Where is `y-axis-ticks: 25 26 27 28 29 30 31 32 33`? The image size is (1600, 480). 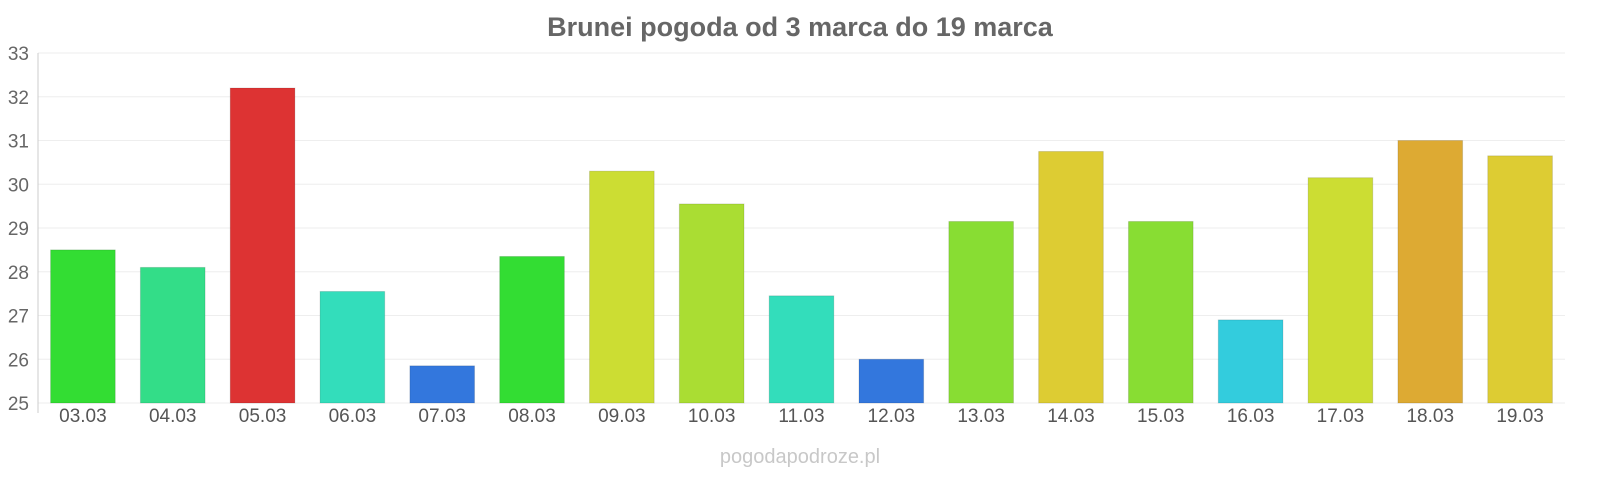 y-axis-ticks: 25 26 27 28 29 30 31 32 33 is located at coordinates (18, 229).